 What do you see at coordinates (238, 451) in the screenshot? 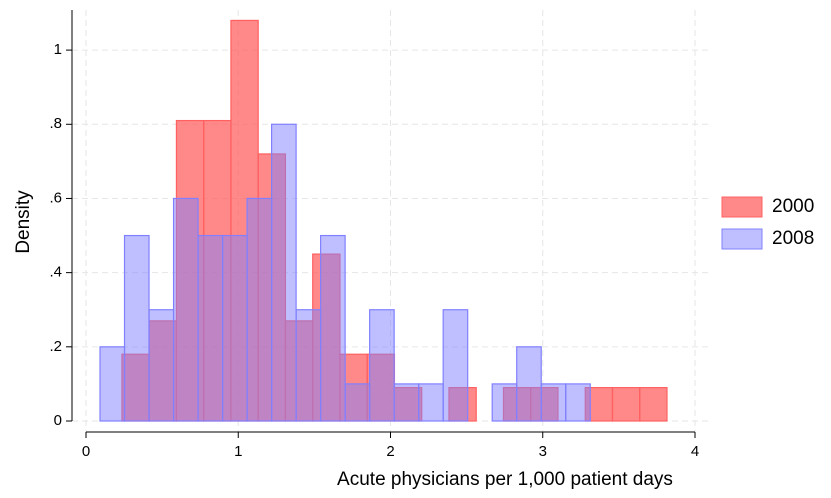
I see `x-tick-label: 1` at bounding box center [238, 451].